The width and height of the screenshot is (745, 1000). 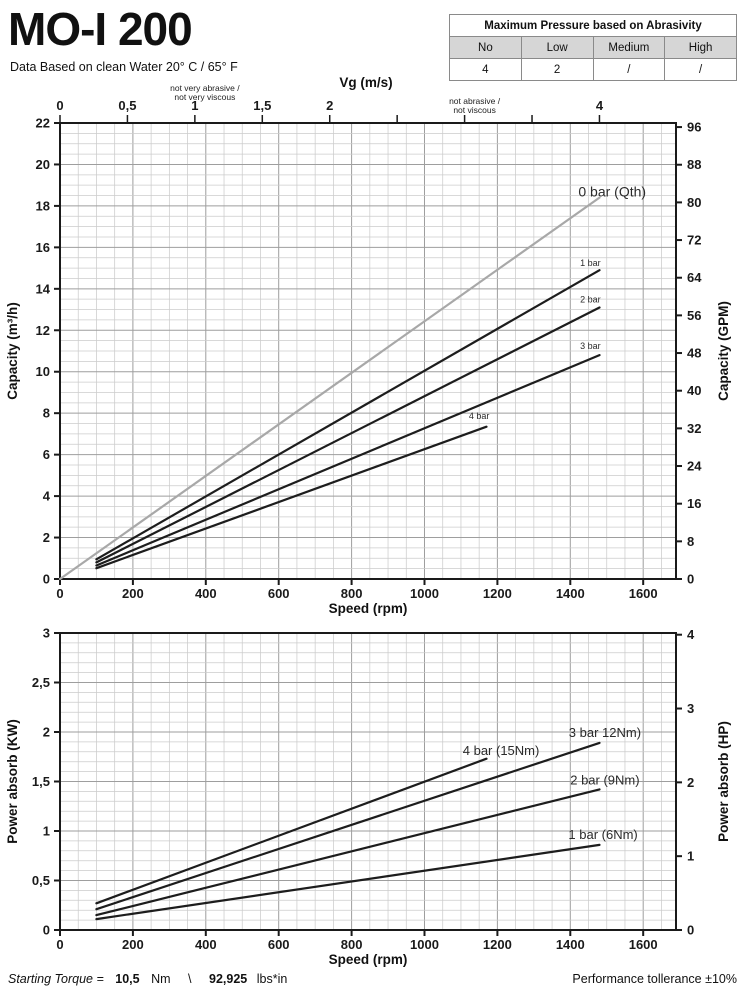 I want to click on series-label-2-bar-9nm: 2 bar (9Nm), so click(x=604, y=779).